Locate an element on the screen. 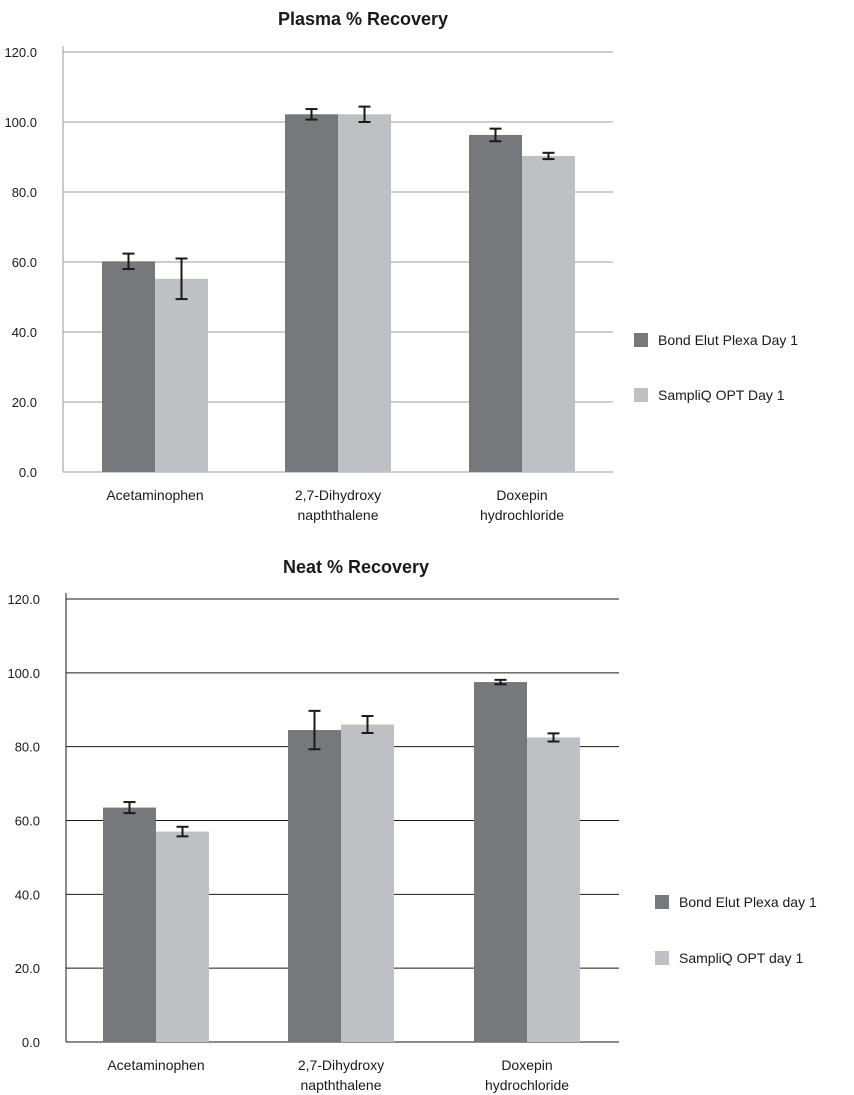 The width and height of the screenshot is (854, 1095). legend-label: Bond Elut Plexa Day 1 is located at coordinates (728, 340).